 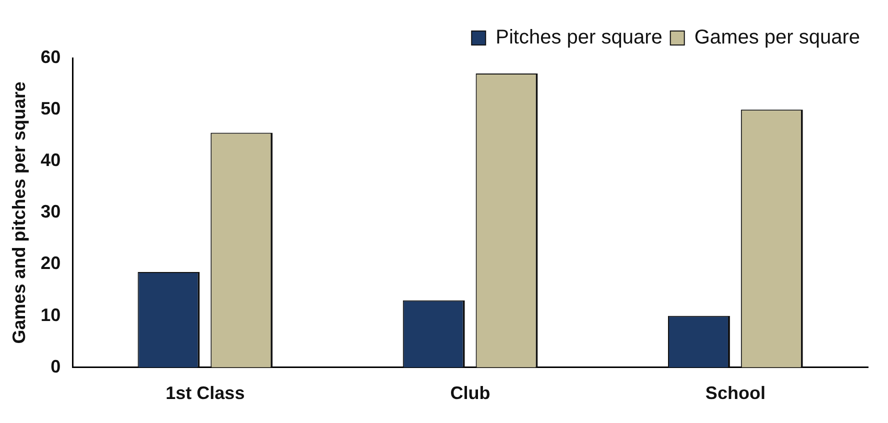 I want to click on y-tick-label: 40, so click(x=50, y=160).